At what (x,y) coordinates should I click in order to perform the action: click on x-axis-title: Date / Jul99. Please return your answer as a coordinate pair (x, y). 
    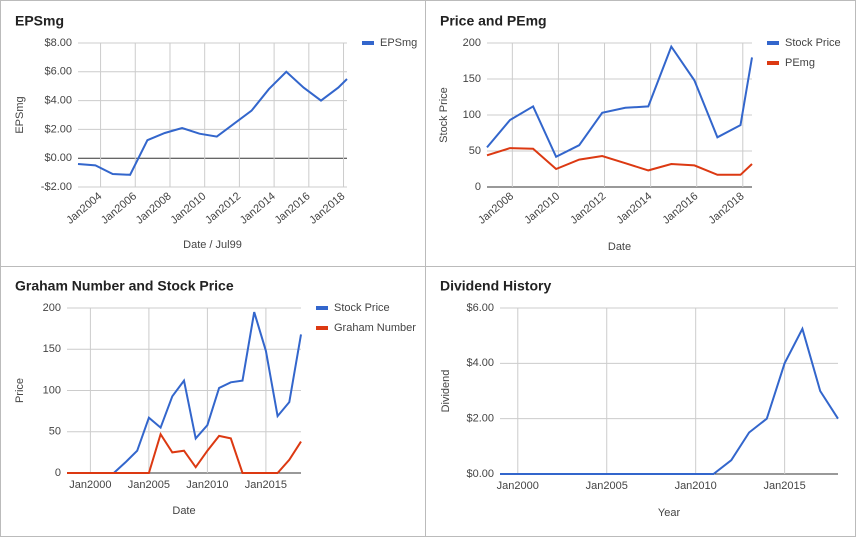
    Looking at the image, I should click on (212, 245).